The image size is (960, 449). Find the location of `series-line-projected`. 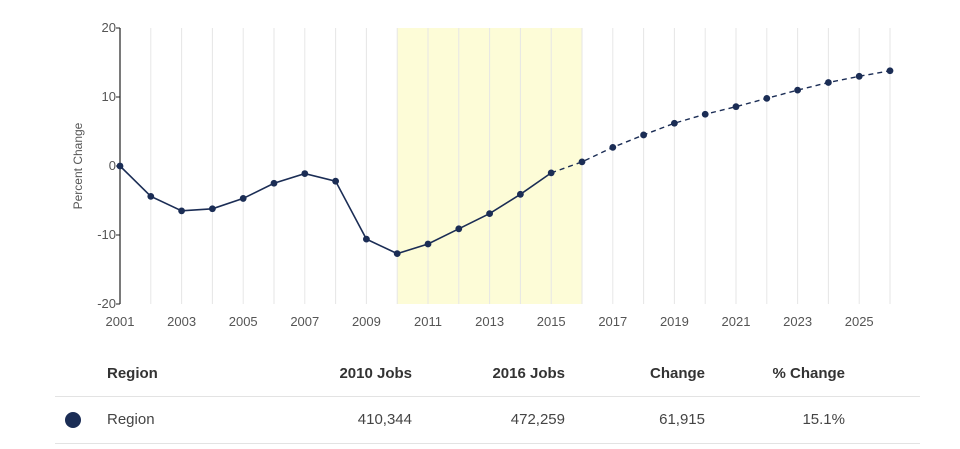

series-line-projected is located at coordinates (720, 122).